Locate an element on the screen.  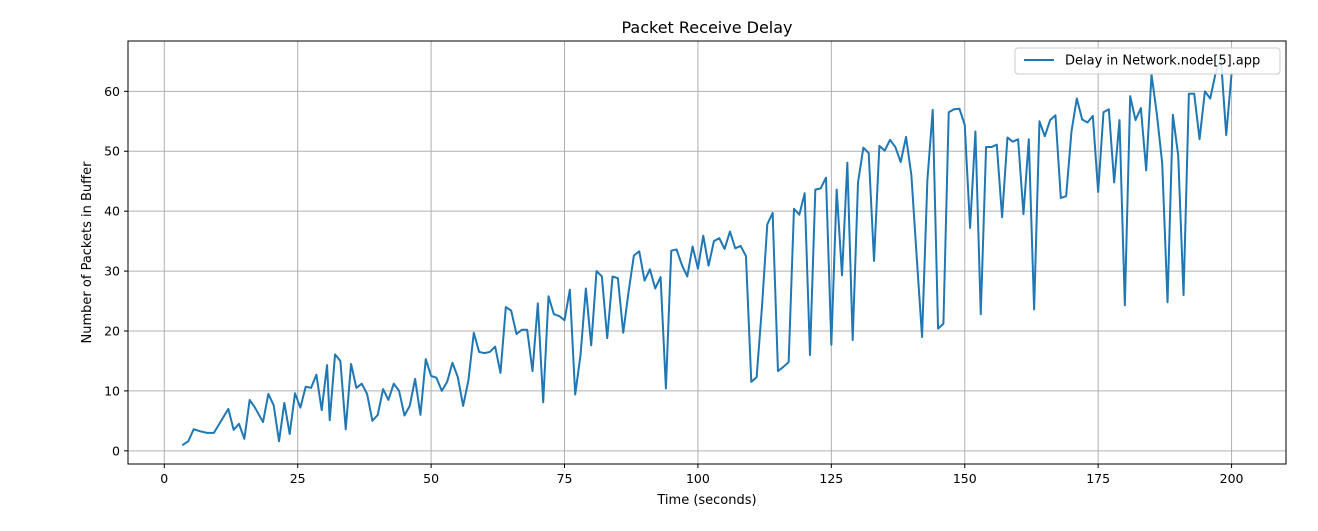
x-tick-label: 150 is located at coordinates (965, 478).